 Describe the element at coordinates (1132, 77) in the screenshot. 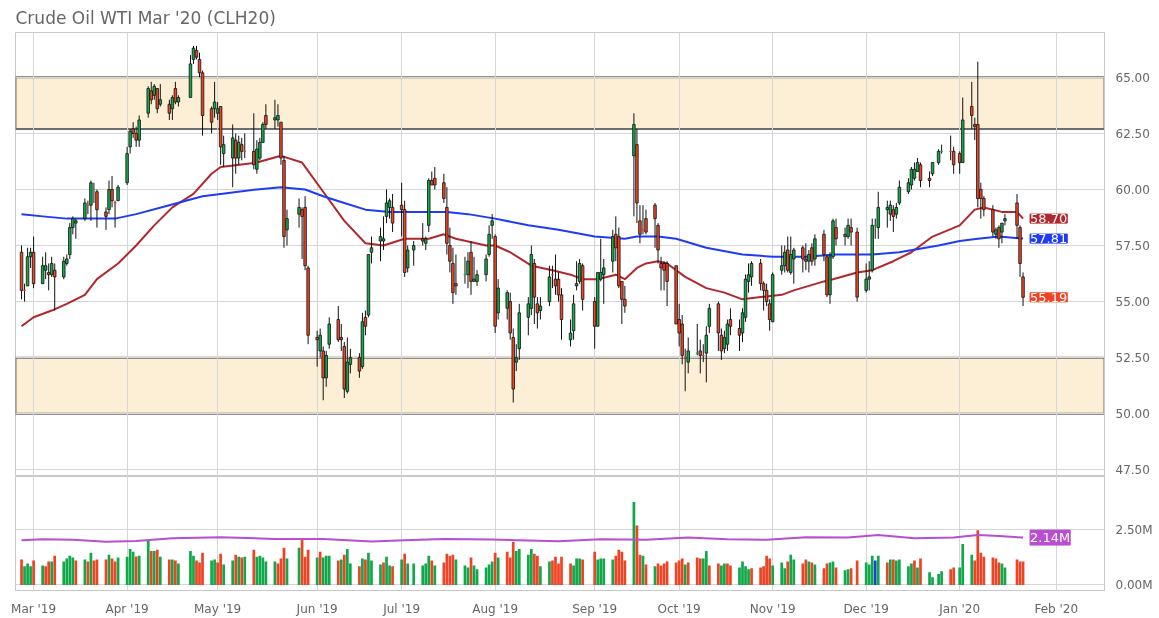

I see `y-tick-label: 65.00` at that location.